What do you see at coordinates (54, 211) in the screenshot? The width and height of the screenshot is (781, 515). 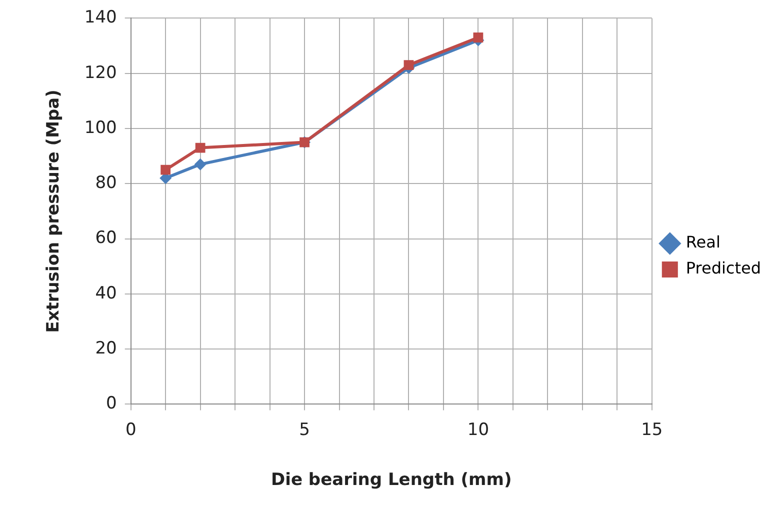 I see `y-axis-title: Extrusion pressure (Mpa)` at bounding box center [54, 211].